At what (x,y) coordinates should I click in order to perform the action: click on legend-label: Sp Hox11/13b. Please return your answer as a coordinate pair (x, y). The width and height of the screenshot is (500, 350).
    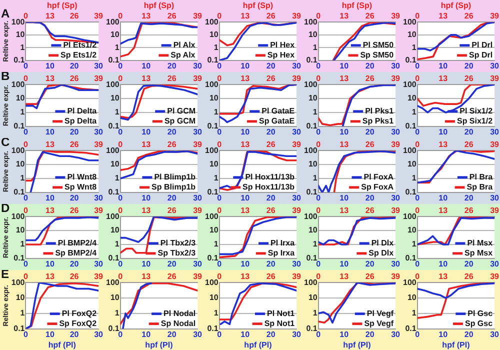
    Looking at the image, I should click on (268, 187).